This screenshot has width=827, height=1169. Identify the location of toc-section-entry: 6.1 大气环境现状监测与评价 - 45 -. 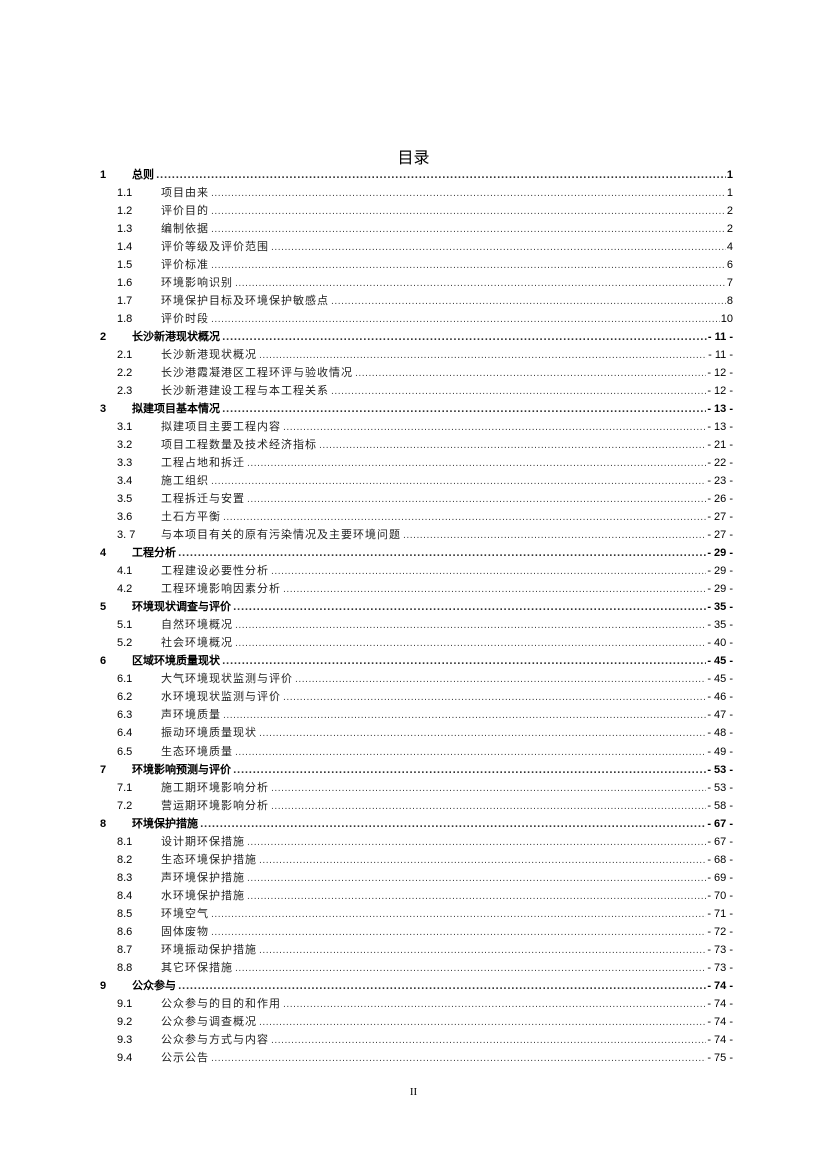
(416, 679).